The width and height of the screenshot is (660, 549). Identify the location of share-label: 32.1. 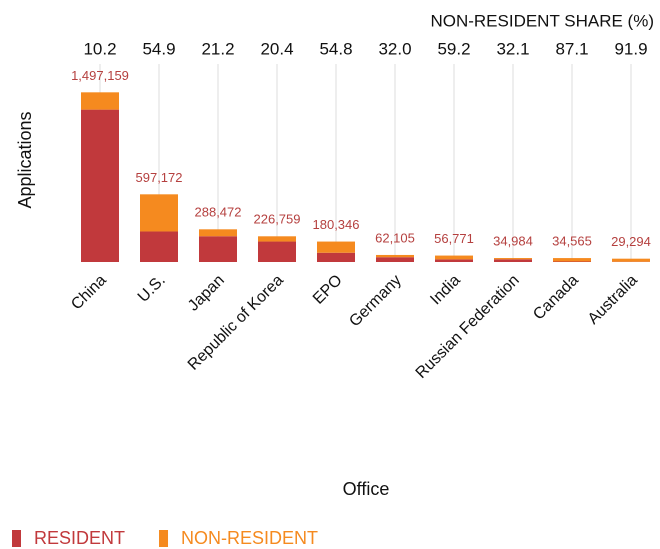
(512, 48).